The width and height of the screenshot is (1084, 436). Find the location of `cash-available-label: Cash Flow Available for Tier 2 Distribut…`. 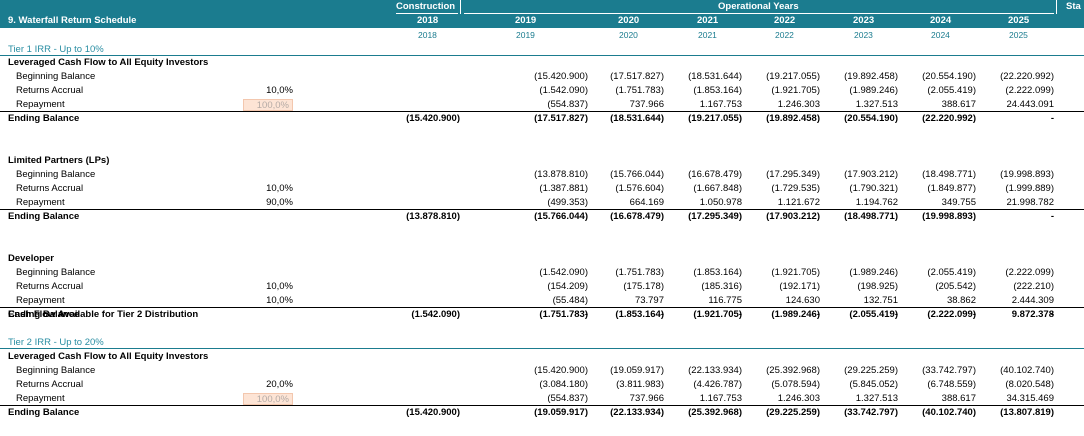

cash-available-label: Cash Flow Available for Tier 2 Distribut… is located at coordinates (103, 314).